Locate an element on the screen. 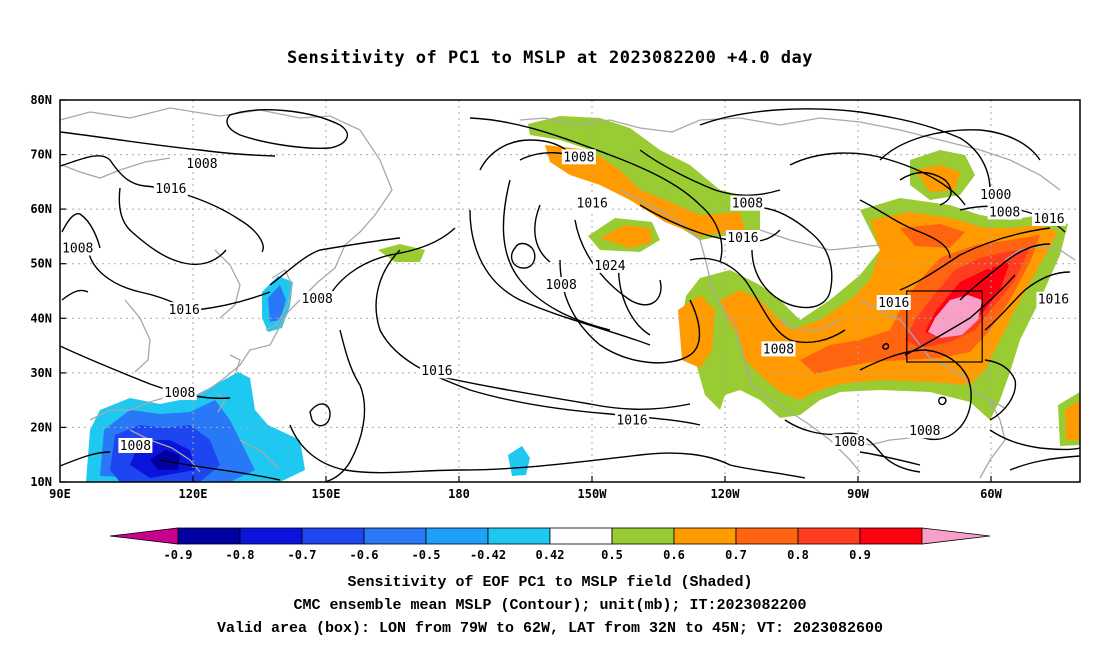  lat-label-50n: 50N is located at coordinates (41, 264).